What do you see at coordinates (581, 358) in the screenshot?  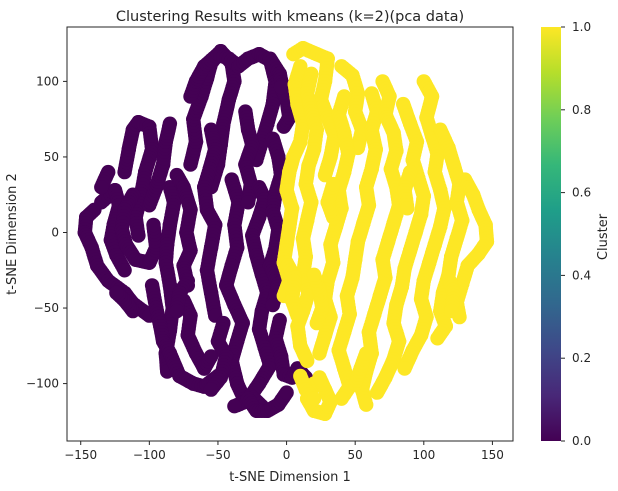 I see `colorbar-tick-label: 0.2` at bounding box center [581, 358].